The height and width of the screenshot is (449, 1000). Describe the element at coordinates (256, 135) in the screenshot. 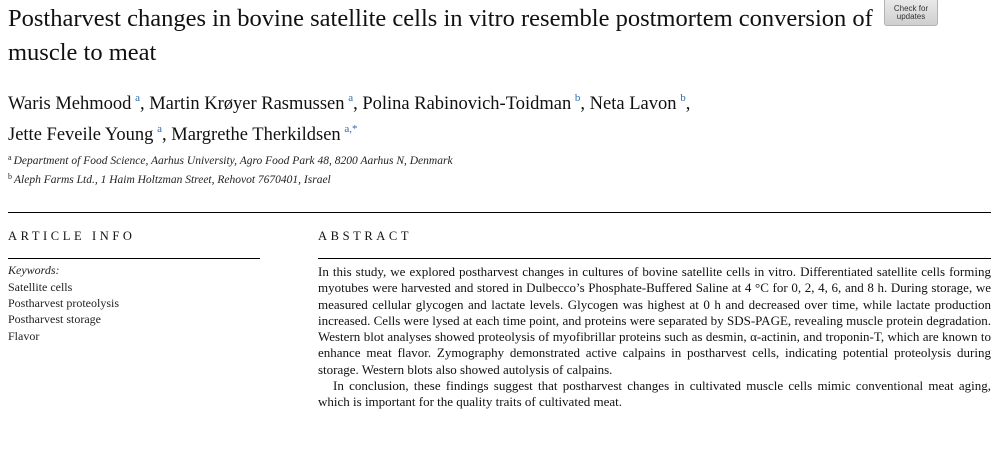

I see `author-name: Margrethe Therkildsen` at that location.